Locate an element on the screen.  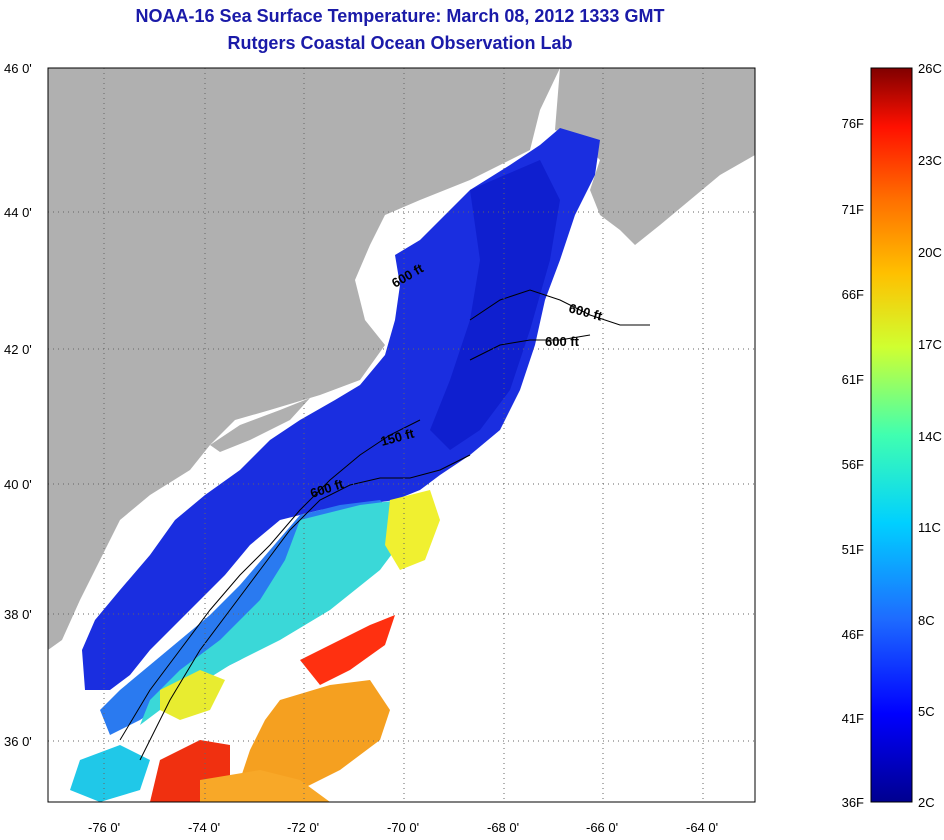
sst-gulf-stream is located at coordinates (347, 650).